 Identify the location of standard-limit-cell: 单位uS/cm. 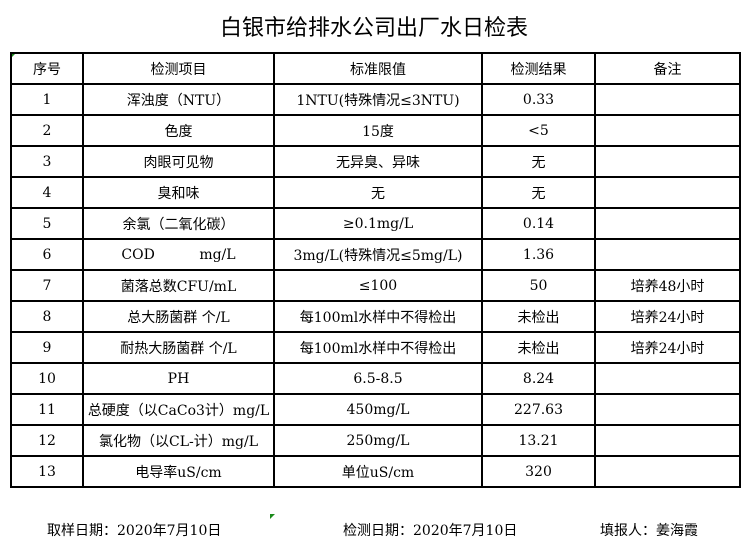
(378, 471).